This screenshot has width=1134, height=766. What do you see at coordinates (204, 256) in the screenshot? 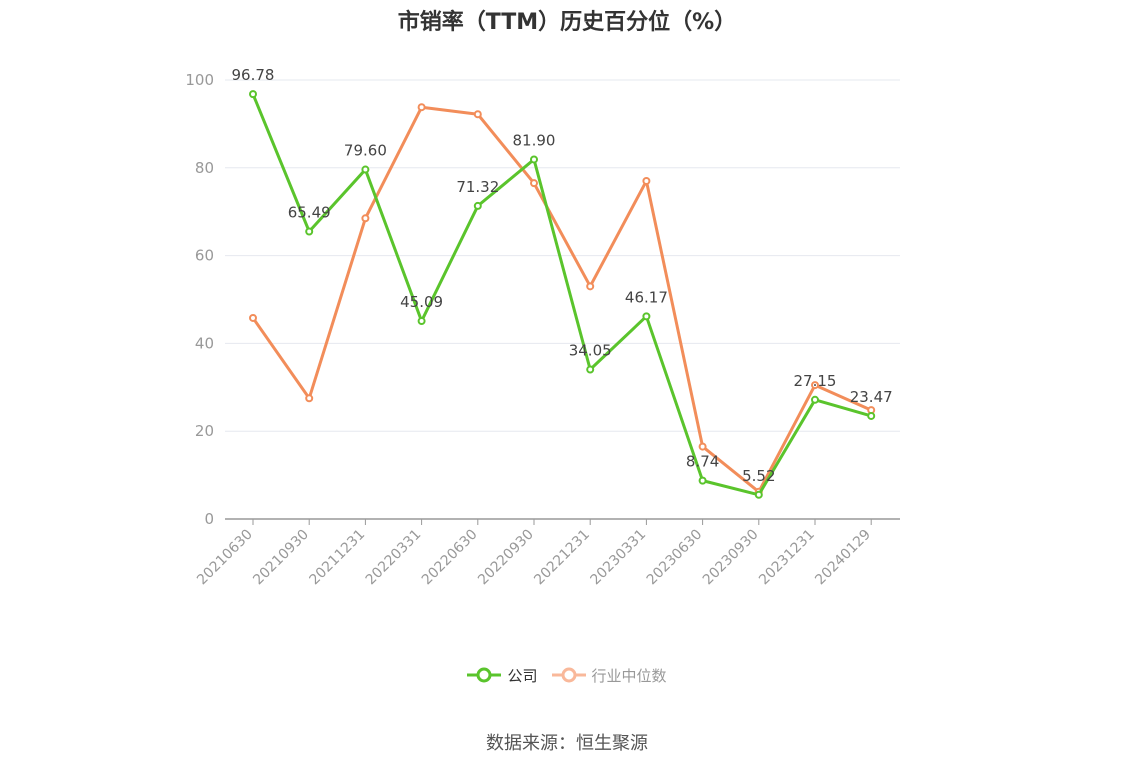
I see `y-tick-label: 60` at bounding box center [204, 256].